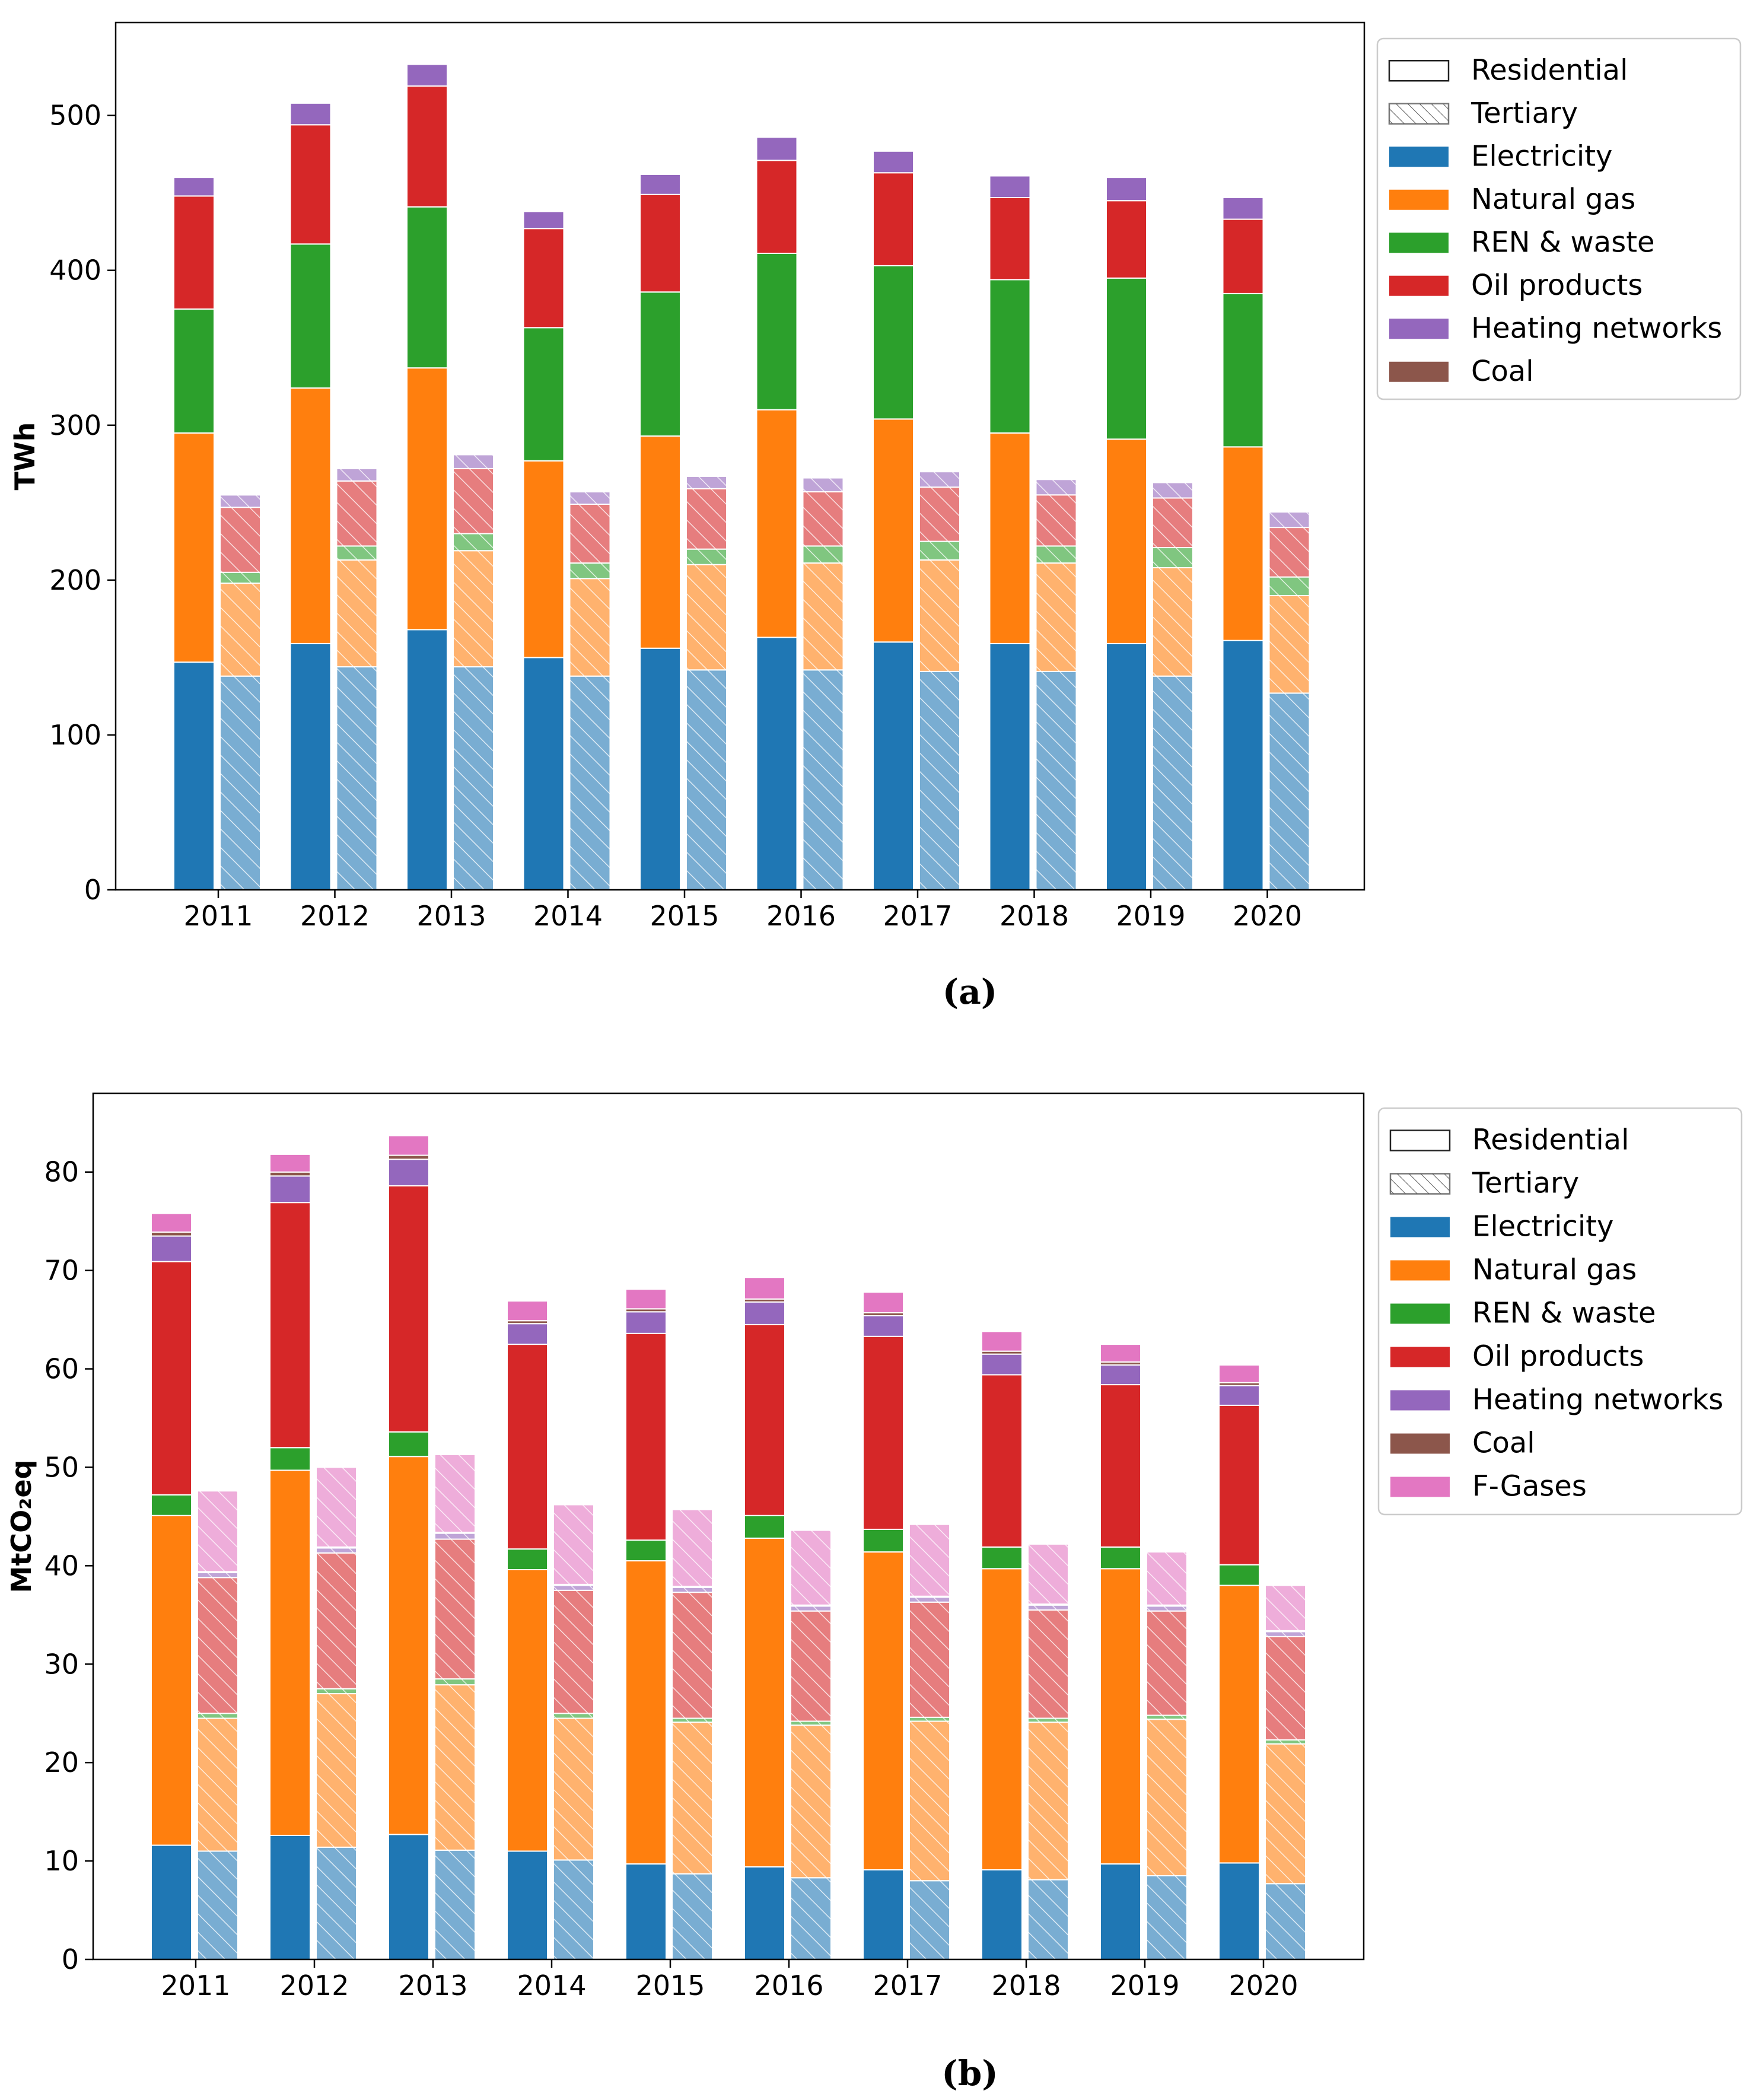 The width and height of the screenshot is (1757, 2100). I want to click on panel-b-y-axis: 0 10 20 30 40 50 60 70 80, so click(68, 1565).